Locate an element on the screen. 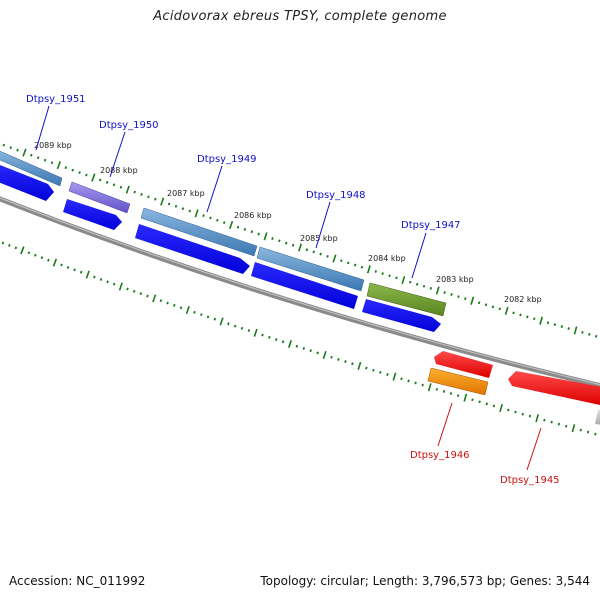  gene-label-dtpsy-1946: Dtpsy_1946 is located at coordinates (440, 455).